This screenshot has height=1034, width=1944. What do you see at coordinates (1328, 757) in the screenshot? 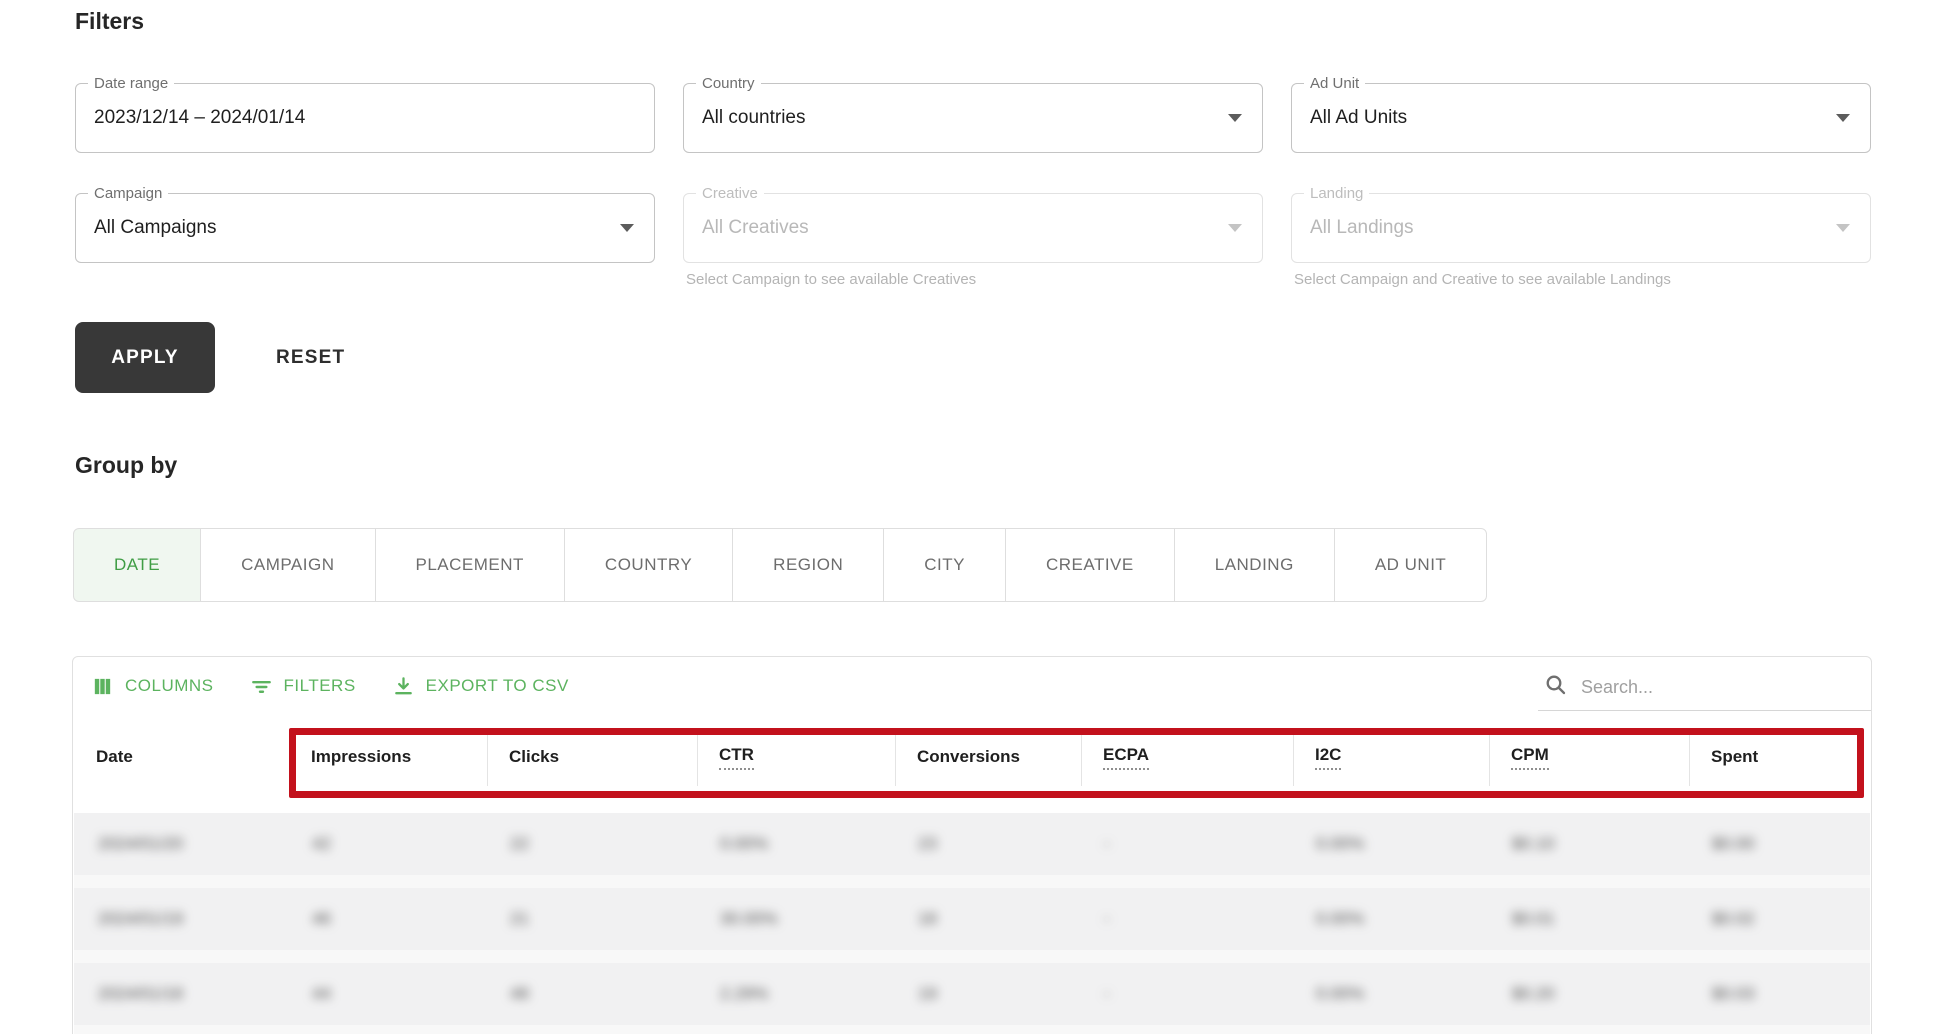
I see `column-header-label: I2C` at bounding box center [1328, 757].